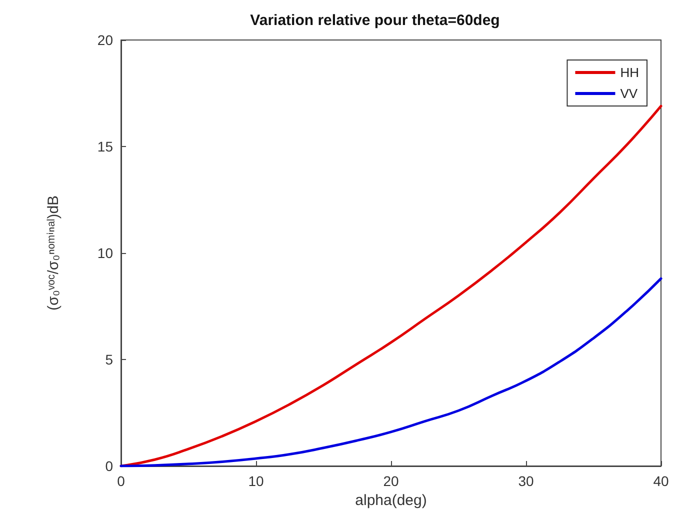 The height and width of the screenshot is (529, 679). What do you see at coordinates (629, 93) in the screenshot?
I see `legend-label: VV` at bounding box center [629, 93].